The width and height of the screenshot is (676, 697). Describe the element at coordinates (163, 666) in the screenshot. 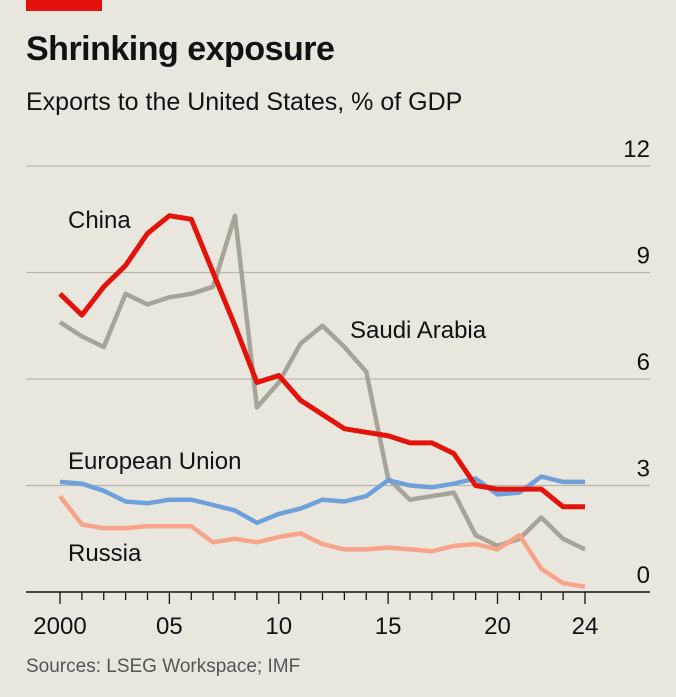

I see `source-note: Sources: LSEG Workspace; IMF` at that location.